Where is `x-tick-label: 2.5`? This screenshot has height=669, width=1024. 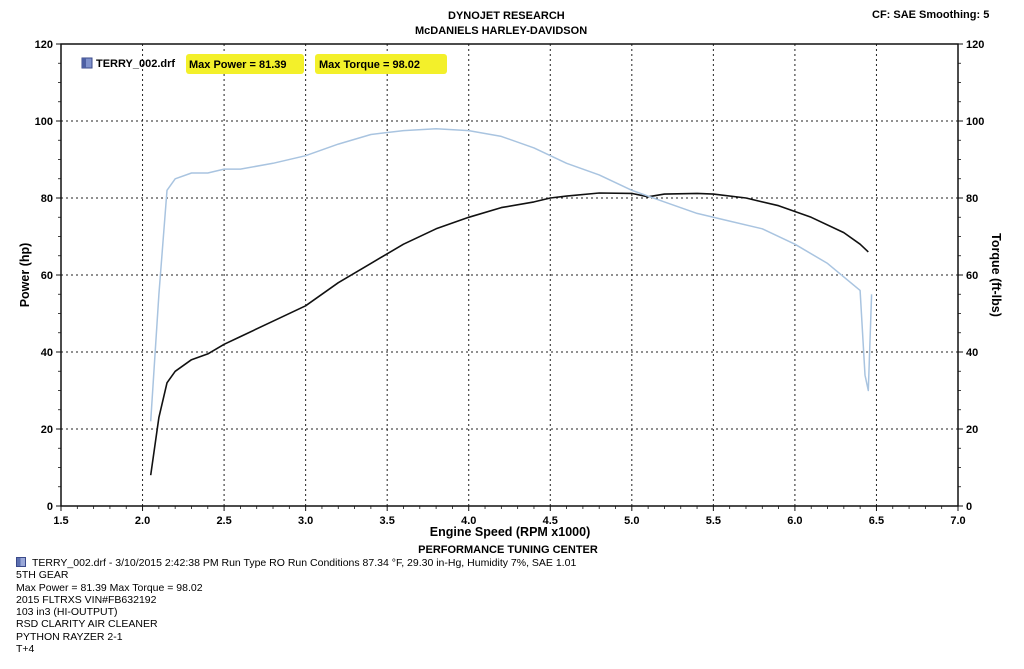 x-tick-label: 2.5 is located at coordinates (223, 521).